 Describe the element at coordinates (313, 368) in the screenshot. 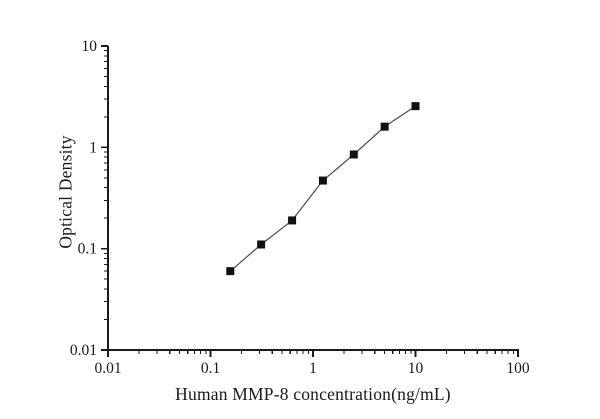

I see `x-tick-label: 1` at that location.